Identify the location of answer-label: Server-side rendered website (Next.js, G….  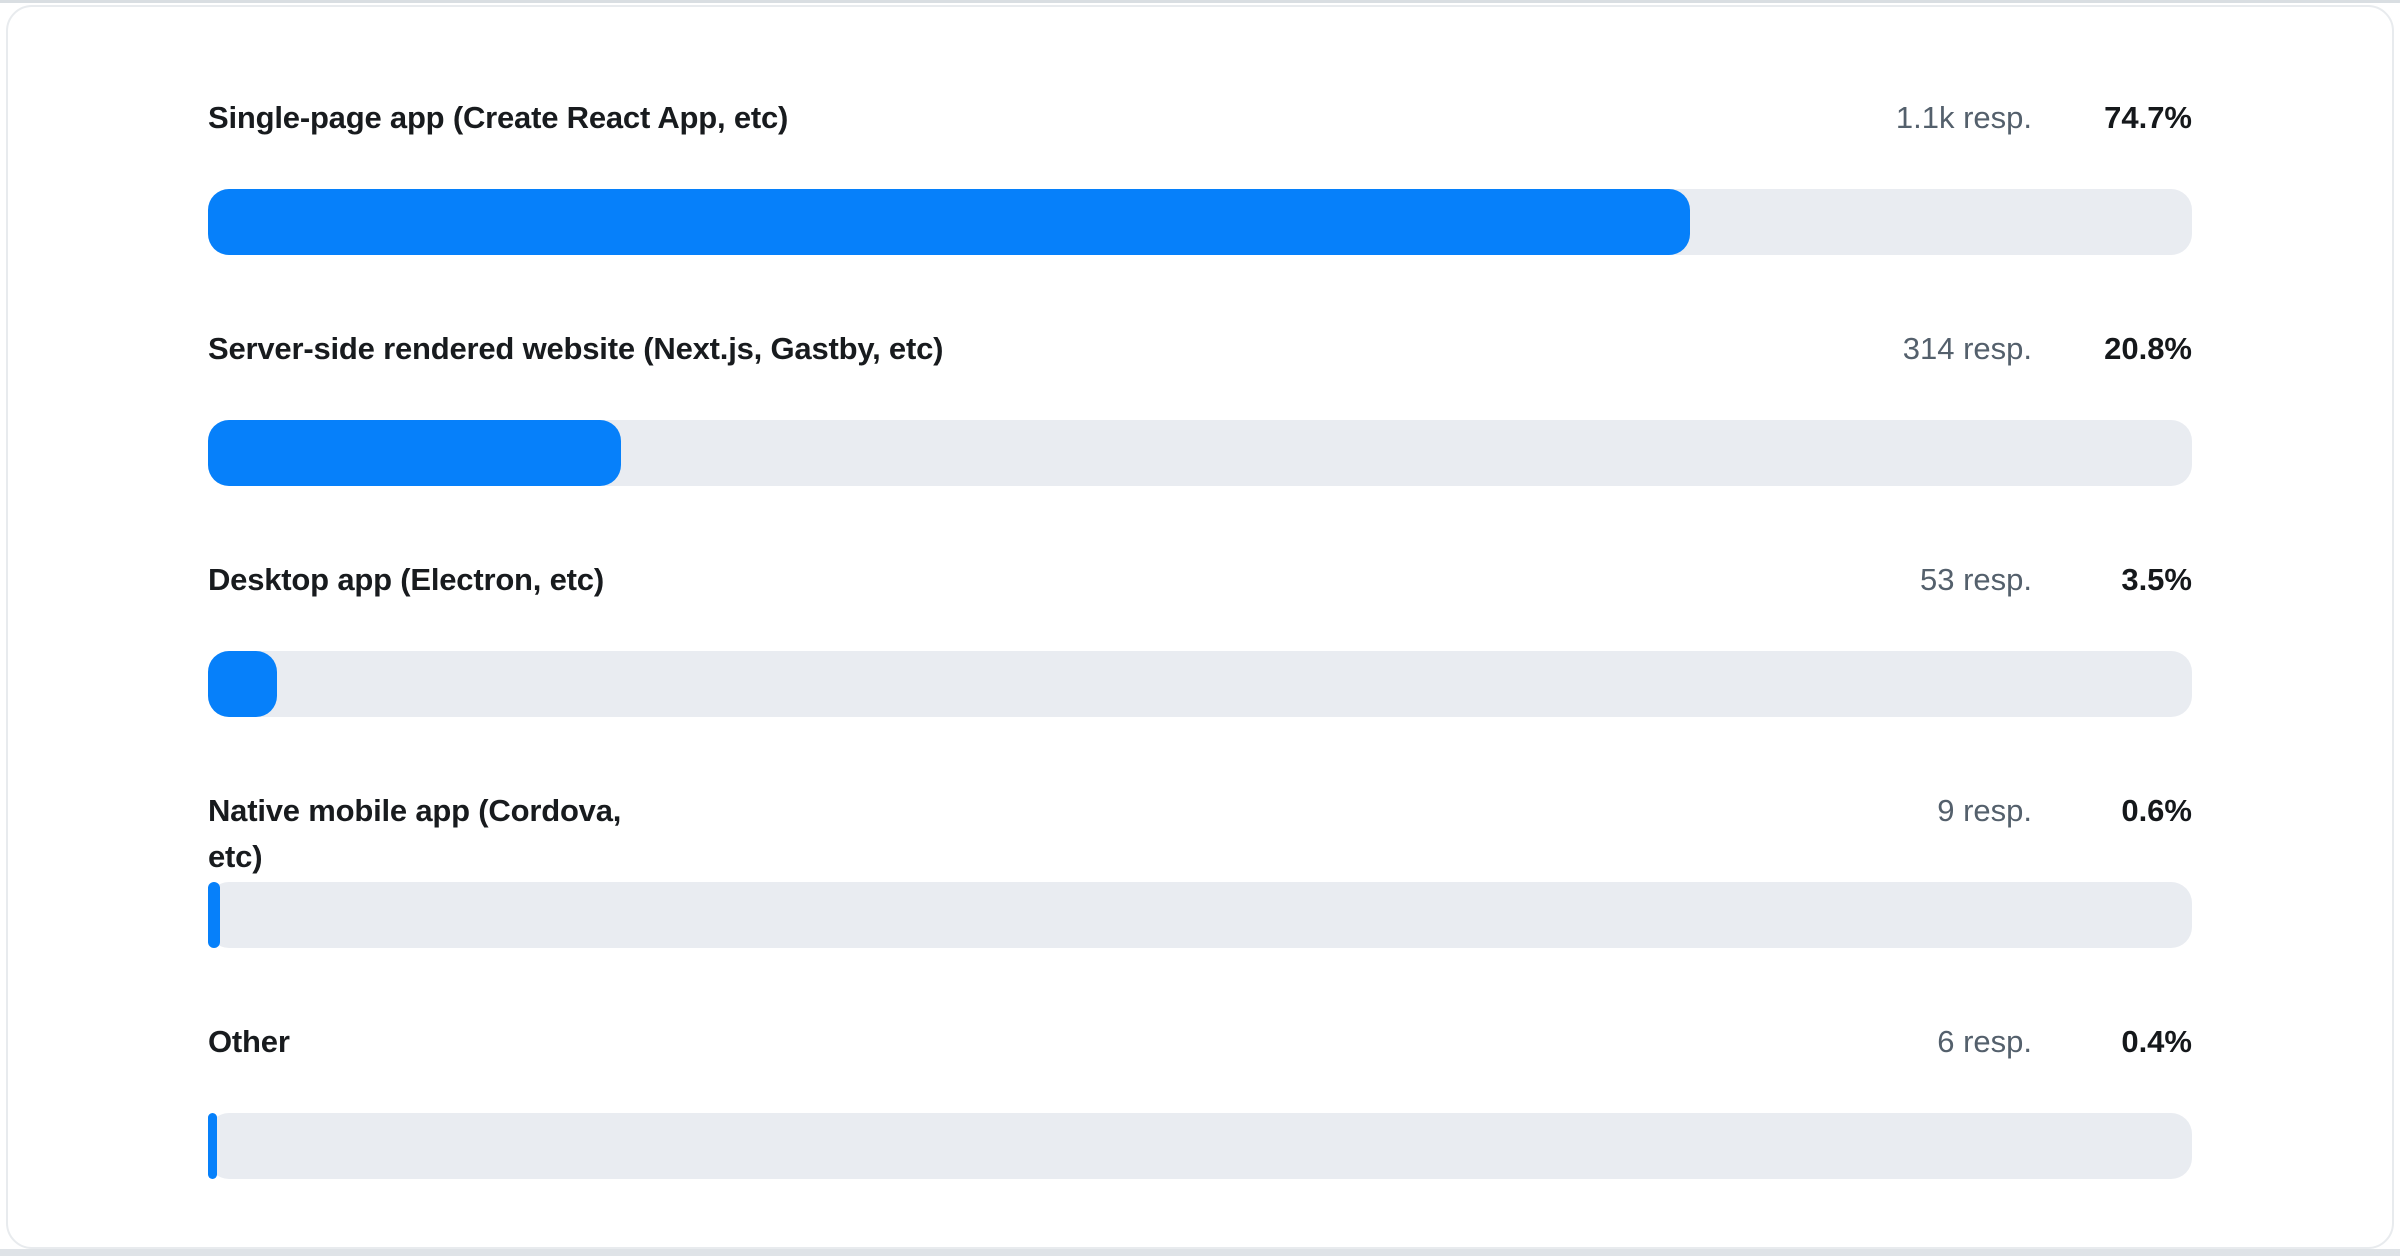
(576, 348).